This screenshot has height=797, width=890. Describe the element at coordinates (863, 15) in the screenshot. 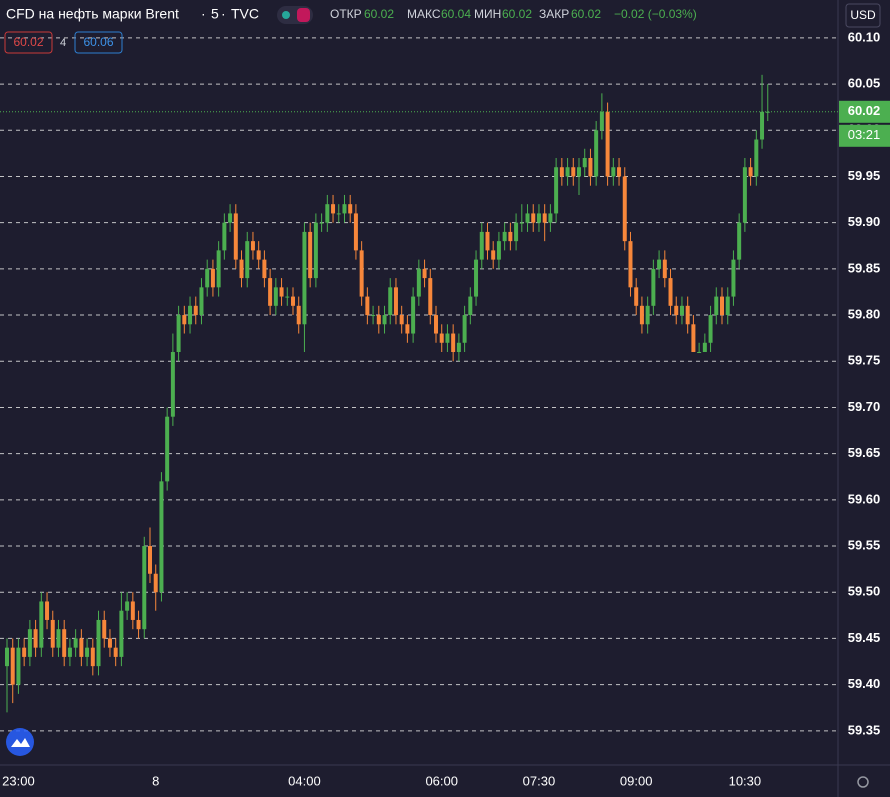

I see `currency-box` at that location.